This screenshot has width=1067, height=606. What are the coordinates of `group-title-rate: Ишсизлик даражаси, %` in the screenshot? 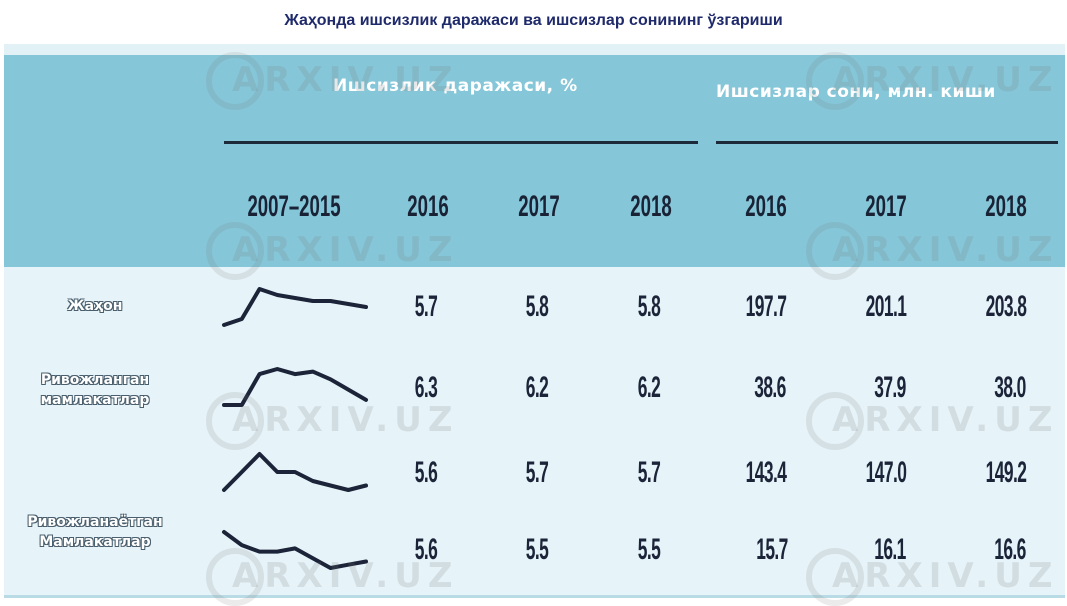 It's located at (455, 86).